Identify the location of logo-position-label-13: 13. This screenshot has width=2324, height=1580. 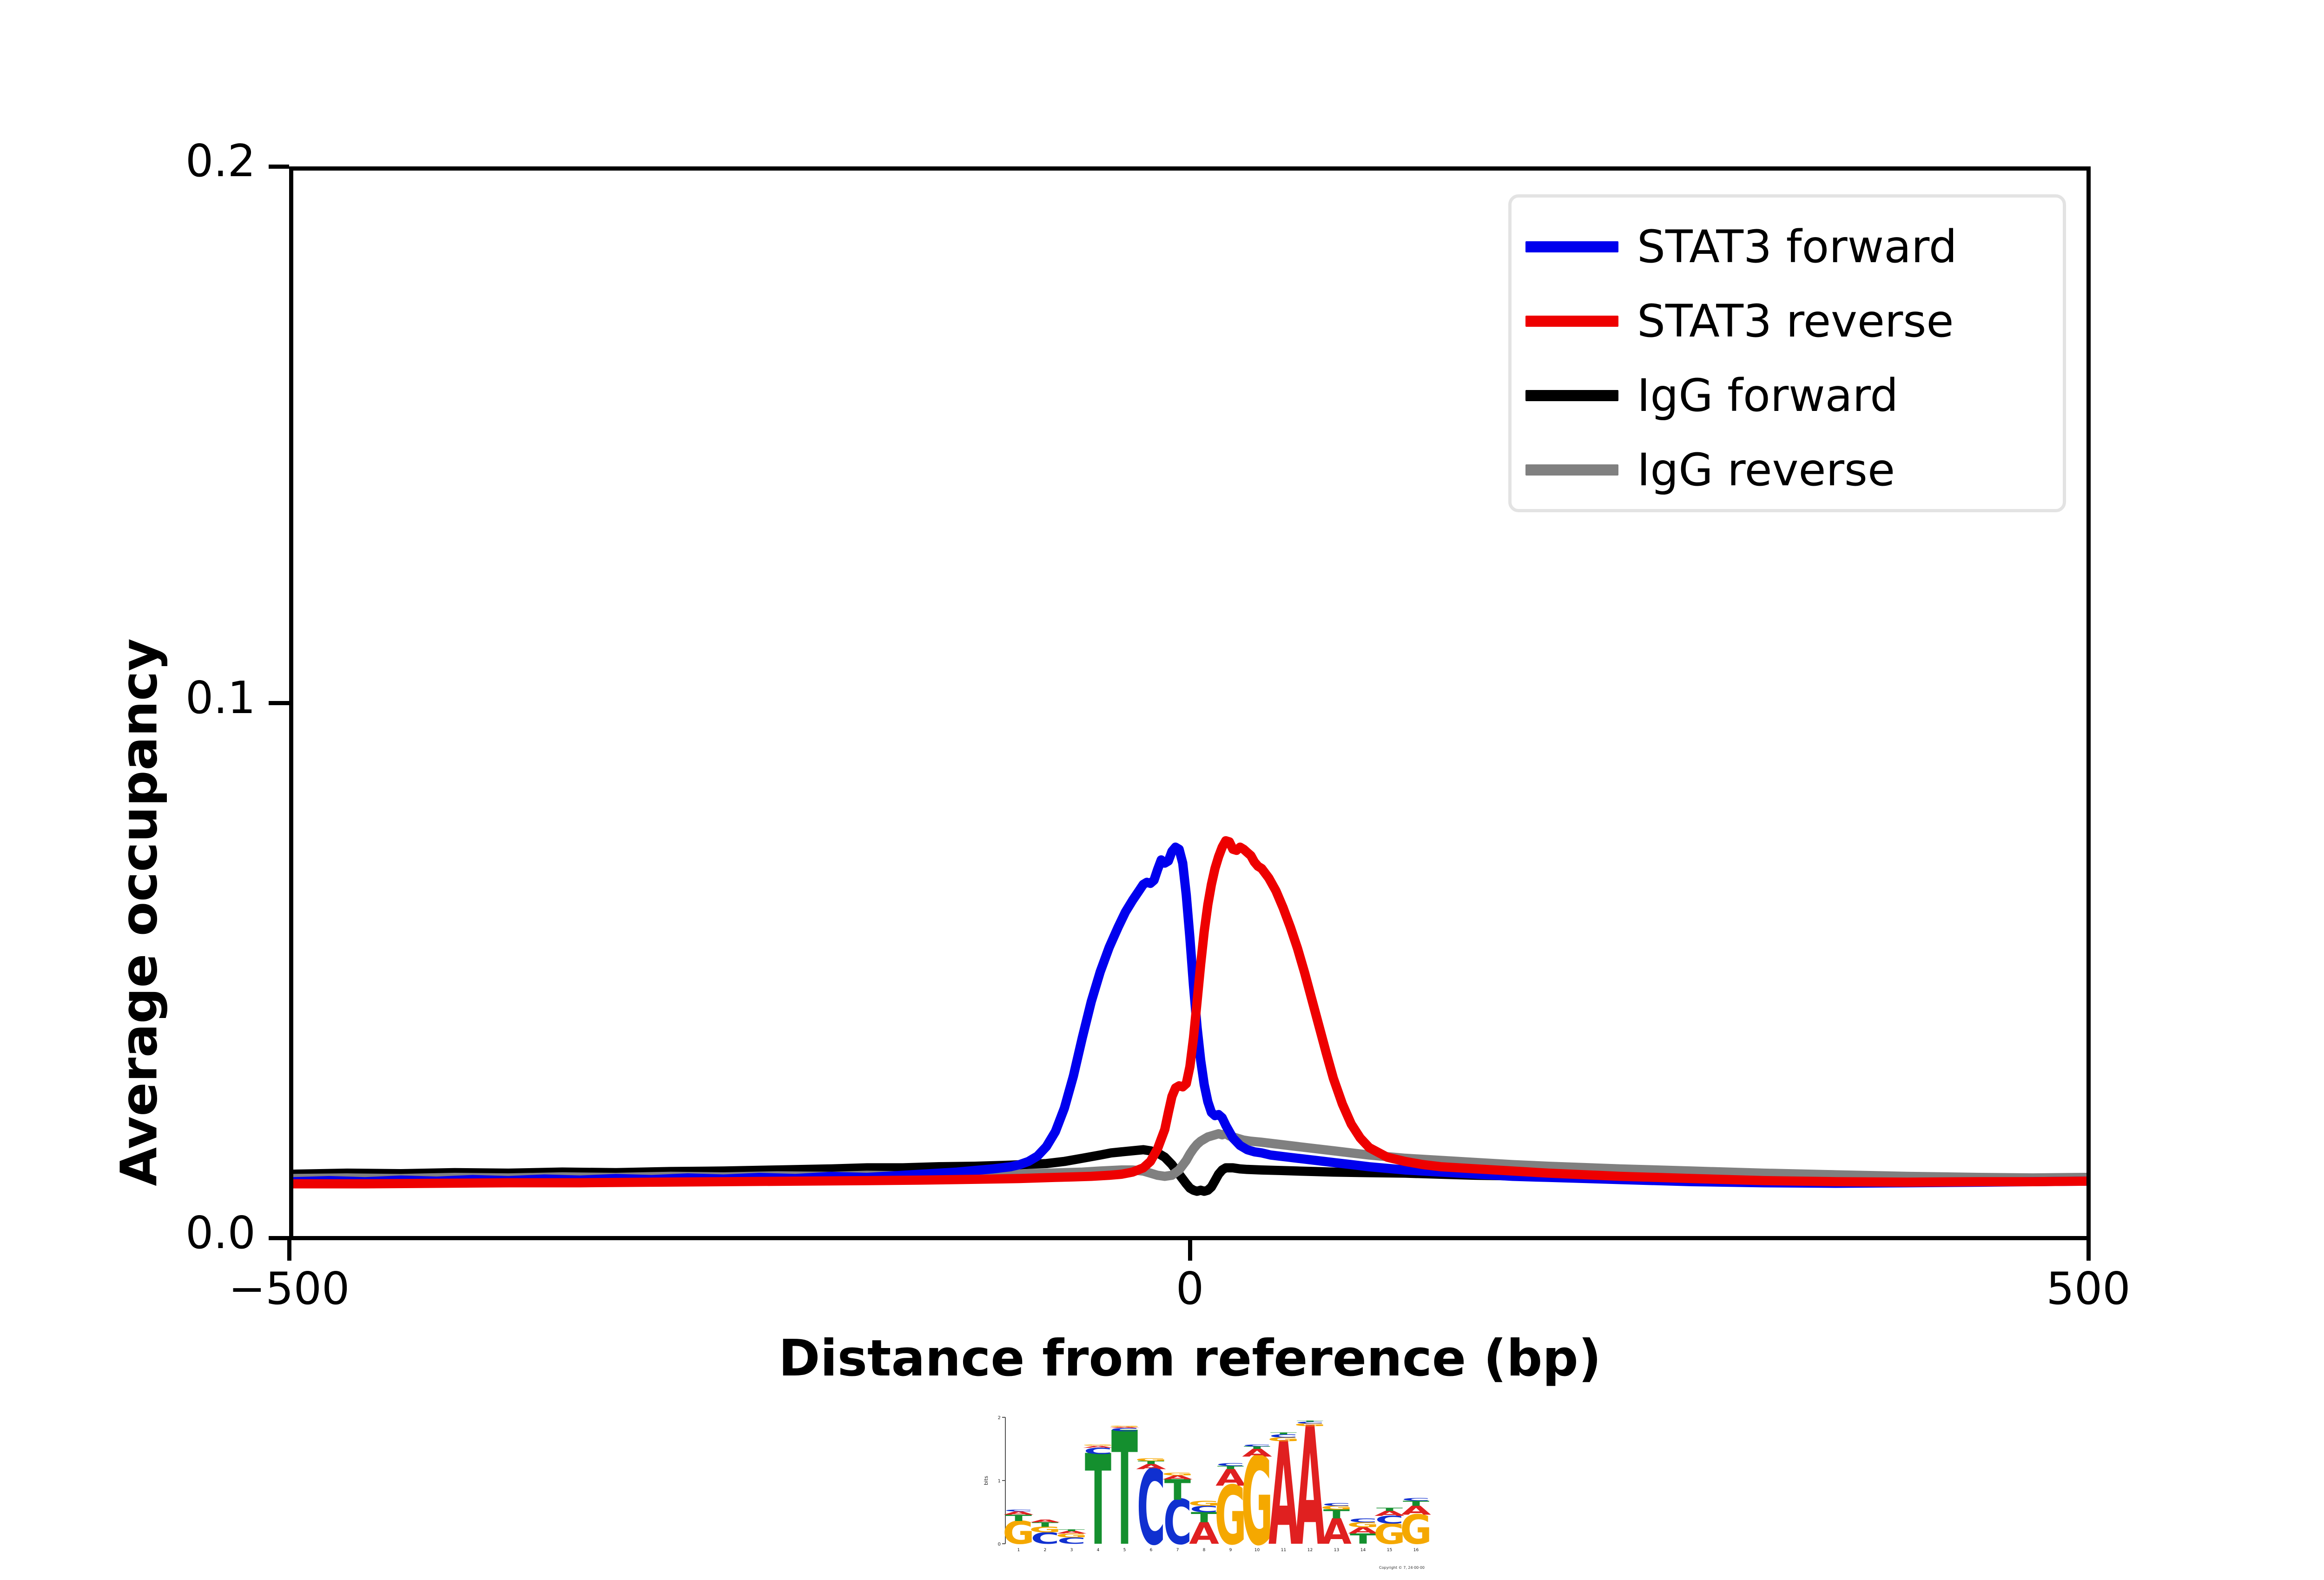
(1336, 1550).